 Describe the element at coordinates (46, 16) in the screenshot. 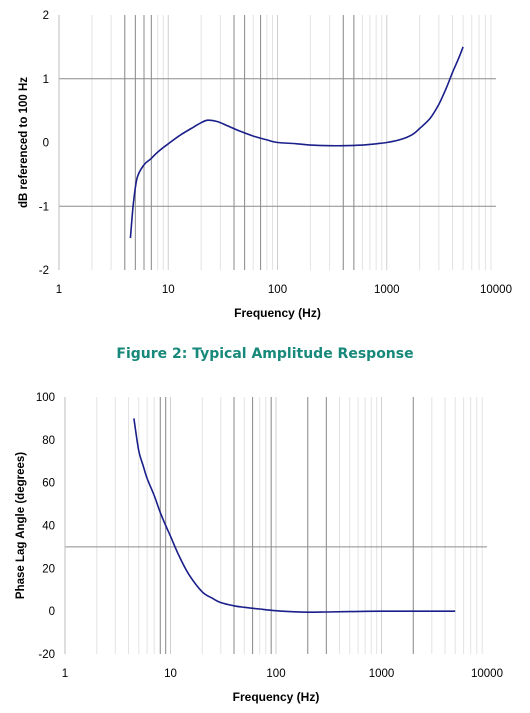

I see `amplitude-y-tick-label: 2` at that location.